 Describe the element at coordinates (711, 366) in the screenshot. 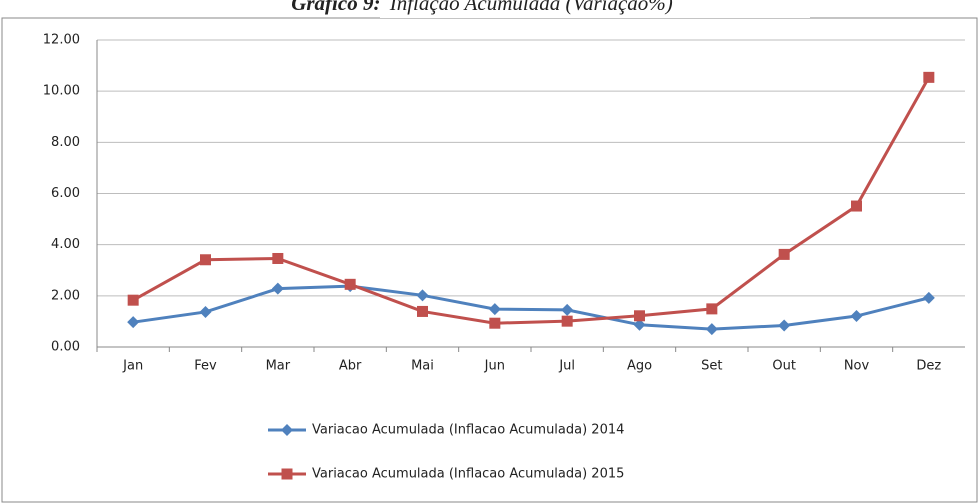

I see `x-tick-label: Set` at that location.